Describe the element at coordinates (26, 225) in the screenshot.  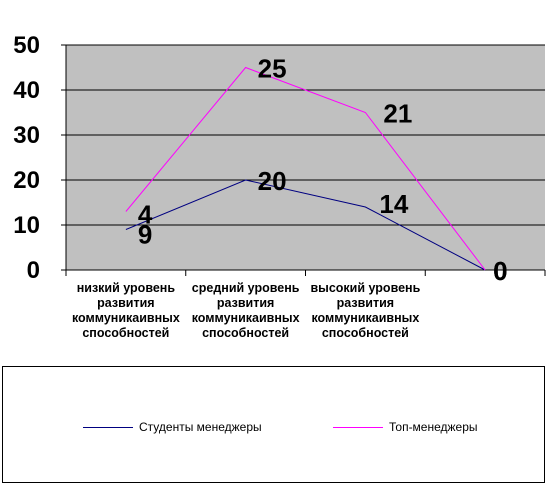
I see `y-tick-label: 10` at that location.